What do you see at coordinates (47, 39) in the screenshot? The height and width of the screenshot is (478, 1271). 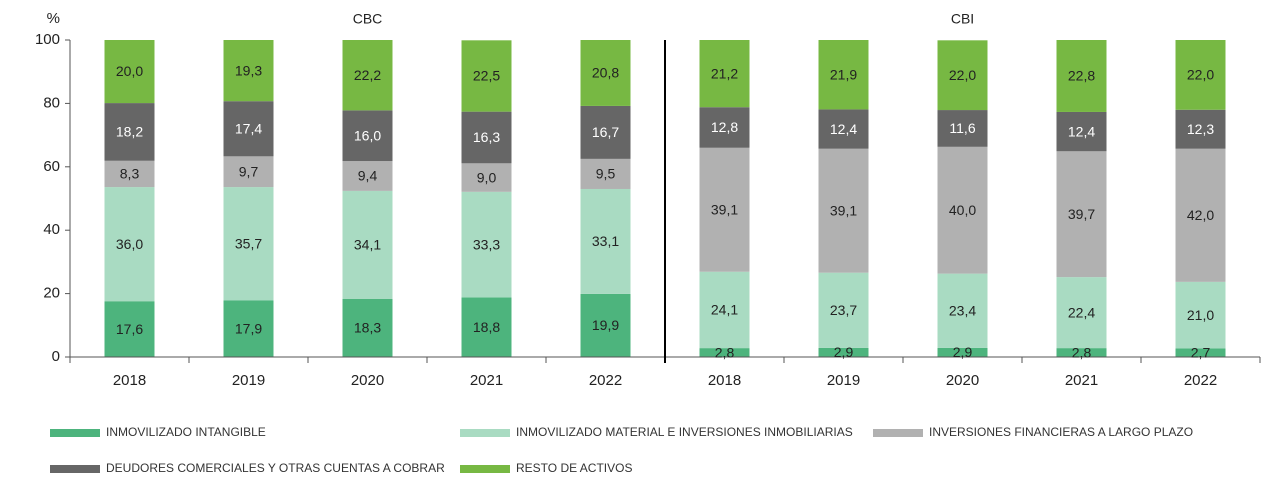 I see `y-tick-label: 100` at bounding box center [47, 39].